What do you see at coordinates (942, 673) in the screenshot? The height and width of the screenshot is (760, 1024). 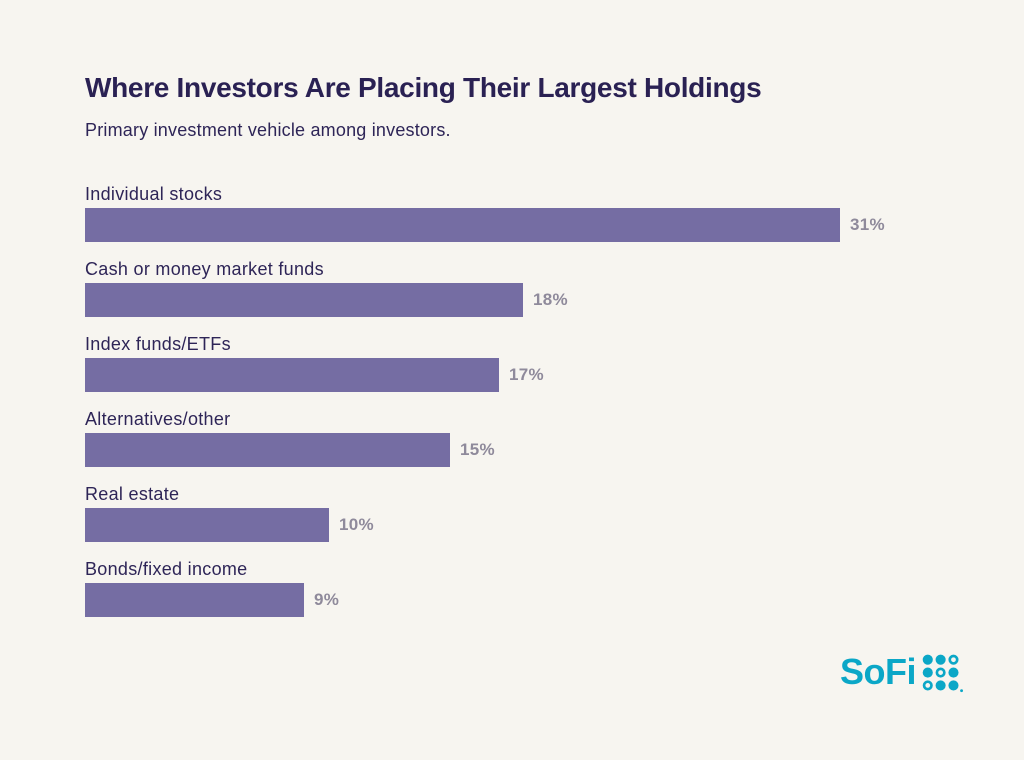 I see `sofi-dots-icon` at bounding box center [942, 673].